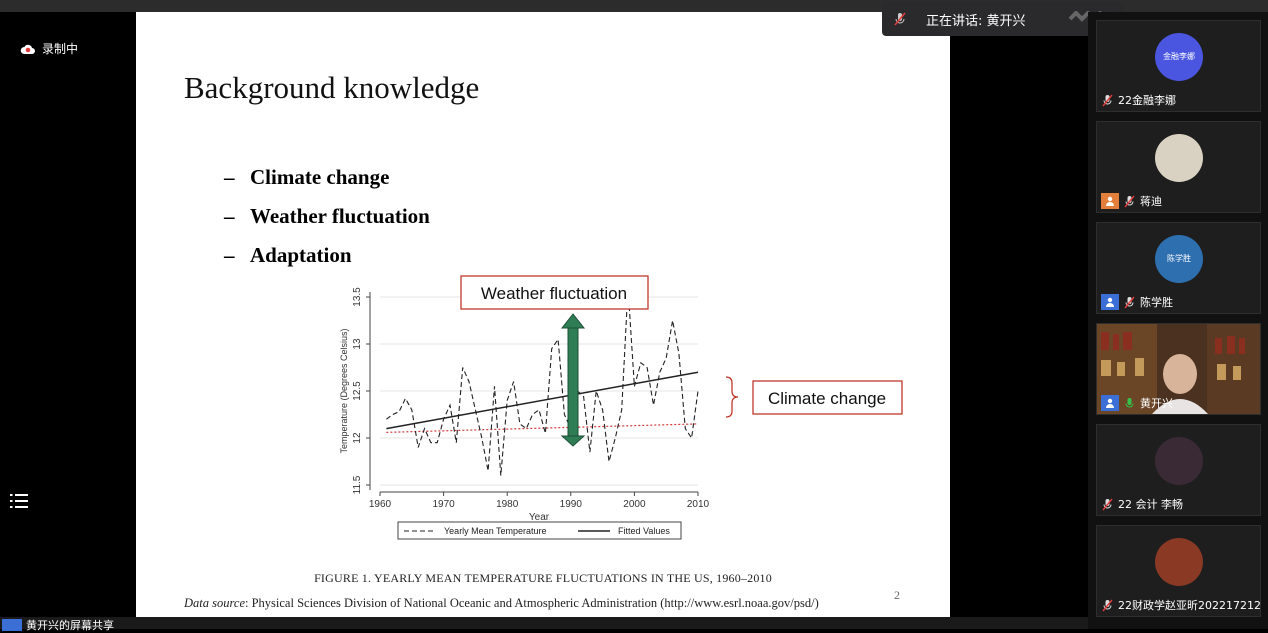 The image size is (1268, 633). I want to click on participant-label: 黄开兴, so click(1137, 403).